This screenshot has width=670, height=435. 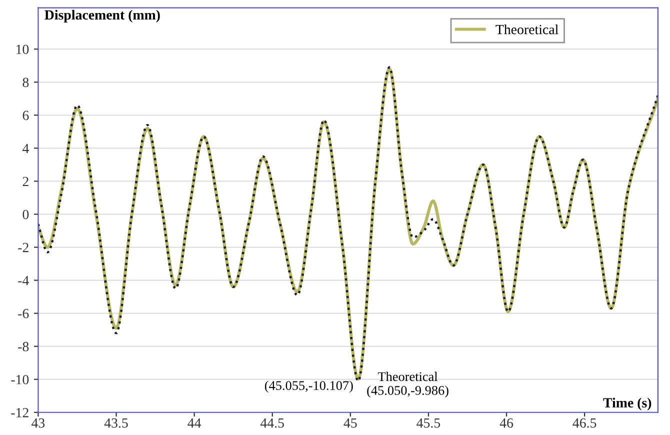 I want to click on x-tick-label: 46.5, so click(x=584, y=423).